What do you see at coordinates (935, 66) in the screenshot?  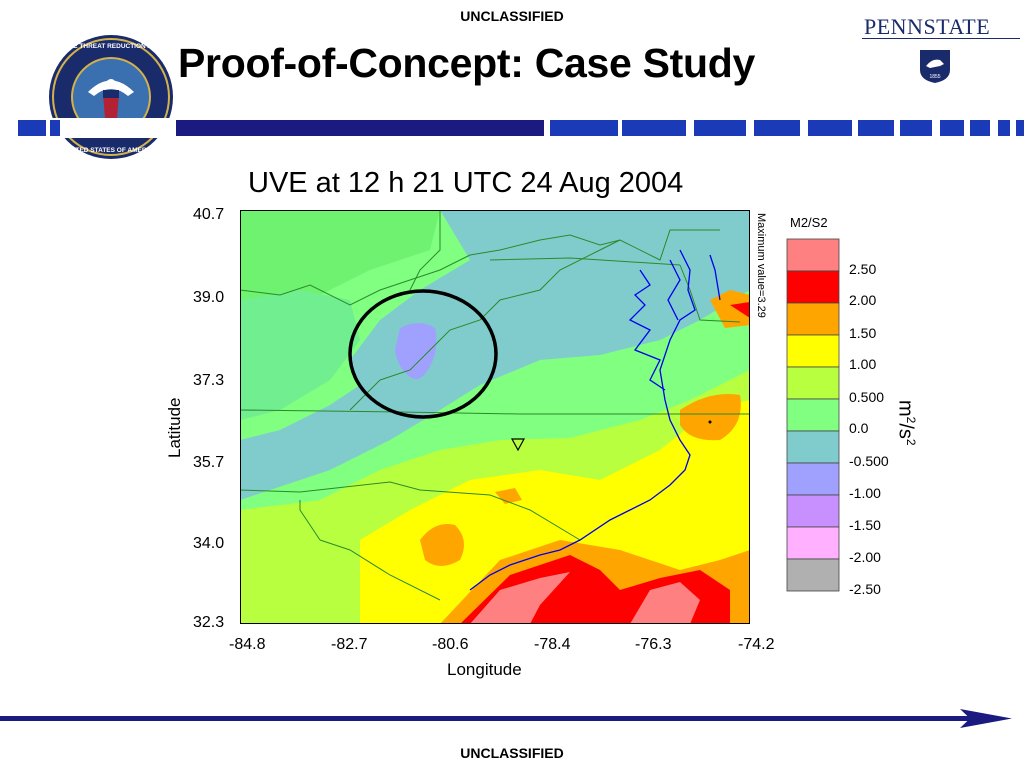 I see `pennstate-shield-icon: 1855` at bounding box center [935, 66].